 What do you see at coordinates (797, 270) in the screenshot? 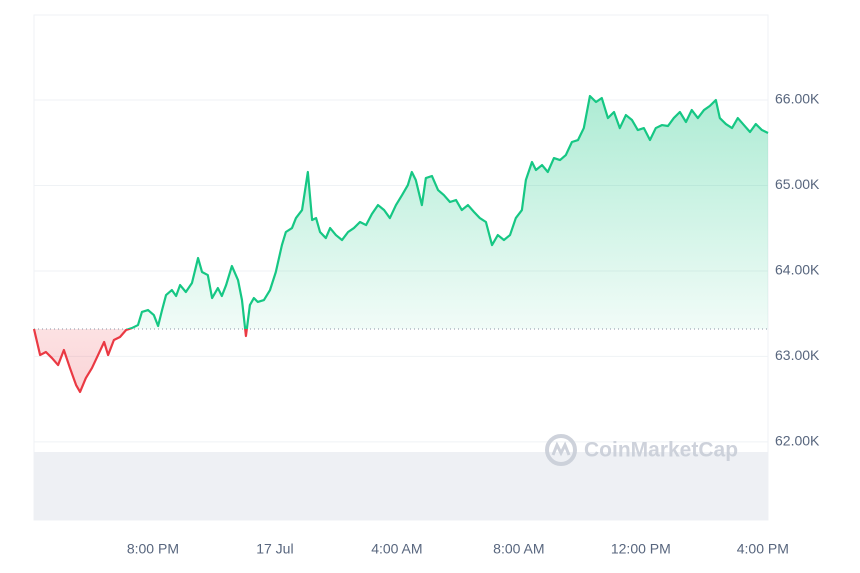
I see `y-tick-label: 64.00K` at bounding box center [797, 270].